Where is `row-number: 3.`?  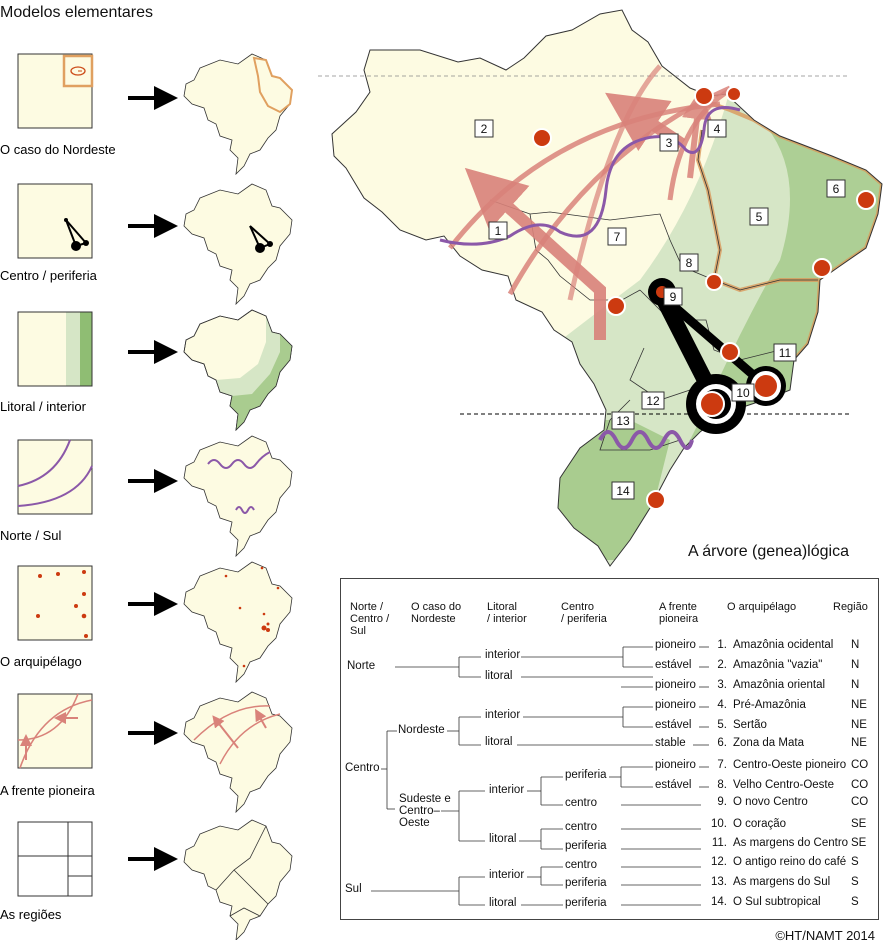
row-number: 3. is located at coordinates (722, 685).